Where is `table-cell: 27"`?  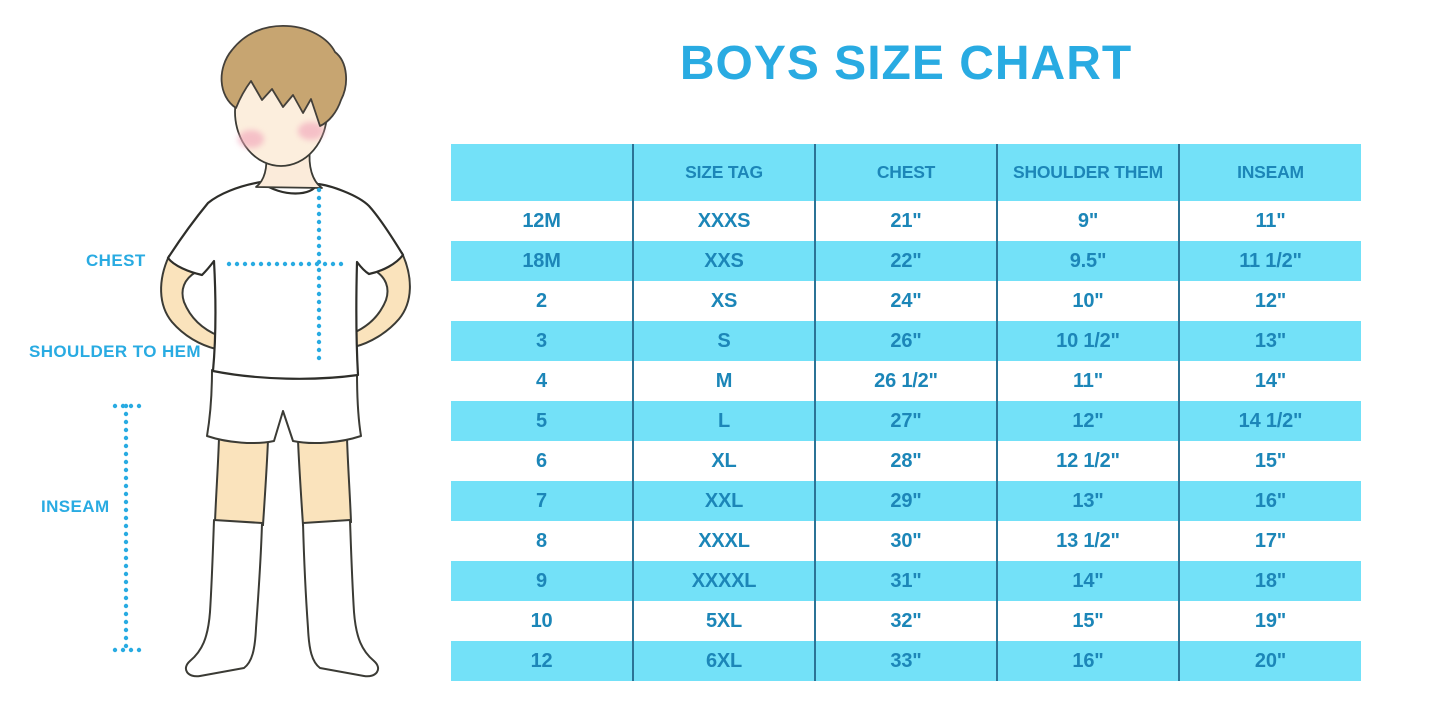
table-cell: 27" is located at coordinates (905, 421).